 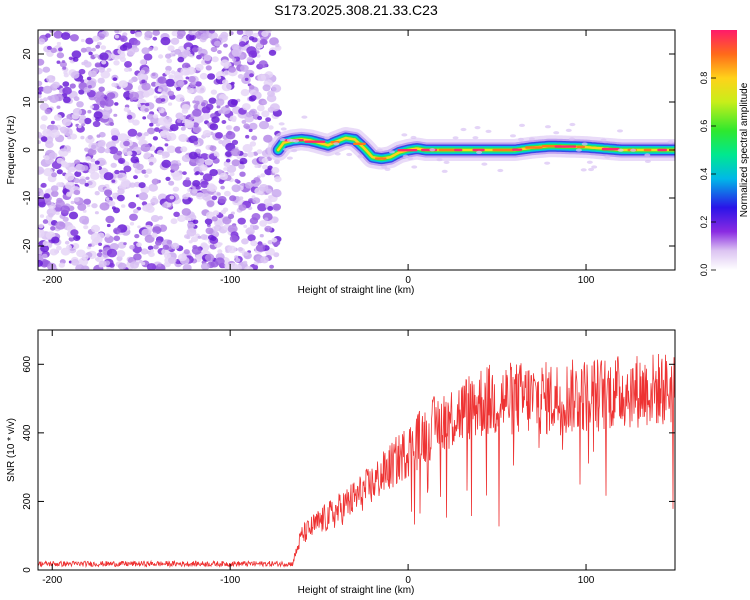 I want to click on colorbar-tick-label: 0.8, so click(x=704, y=78).